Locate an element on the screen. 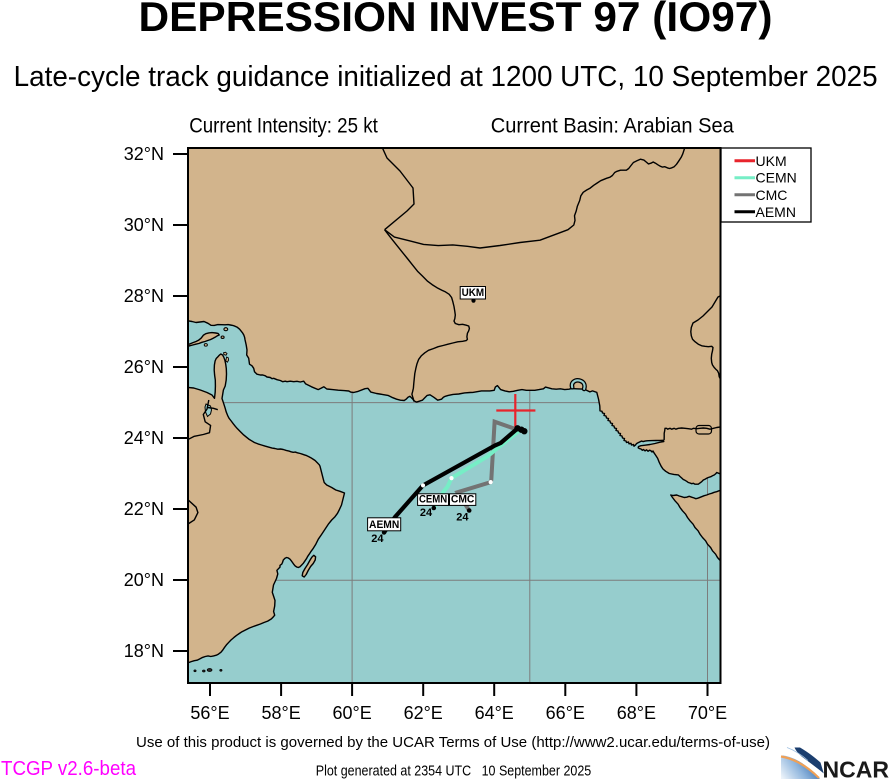 This screenshot has width=889, height=780. svg-text: Current Basin: Arabian Sea is located at coordinates (612, 125).